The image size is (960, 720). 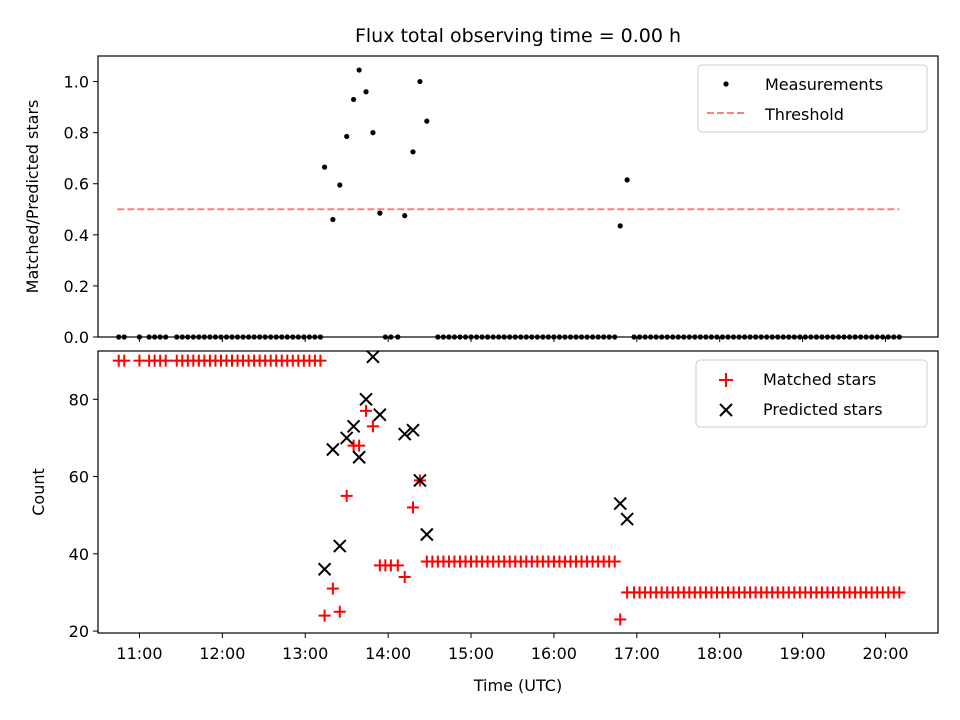 What do you see at coordinates (388, 653) in the screenshot?
I see `x-tick-label: 14:00` at bounding box center [388, 653].